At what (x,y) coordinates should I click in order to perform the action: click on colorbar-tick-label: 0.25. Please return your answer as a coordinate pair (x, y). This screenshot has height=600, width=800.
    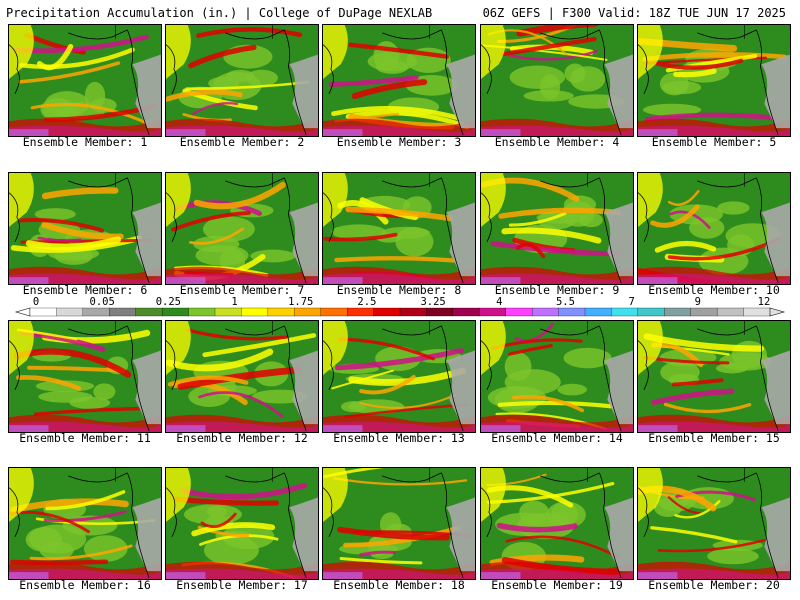
    Looking at the image, I should click on (168, 302).